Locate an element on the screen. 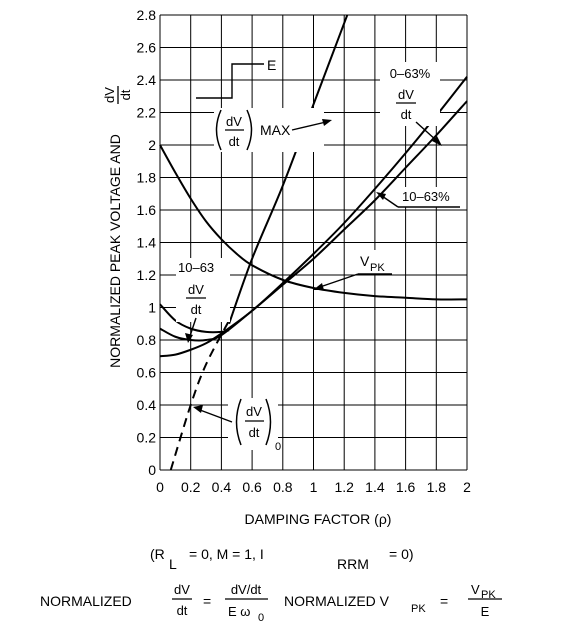  x-tick-label: 1.4 is located at coordinates (375, 487).